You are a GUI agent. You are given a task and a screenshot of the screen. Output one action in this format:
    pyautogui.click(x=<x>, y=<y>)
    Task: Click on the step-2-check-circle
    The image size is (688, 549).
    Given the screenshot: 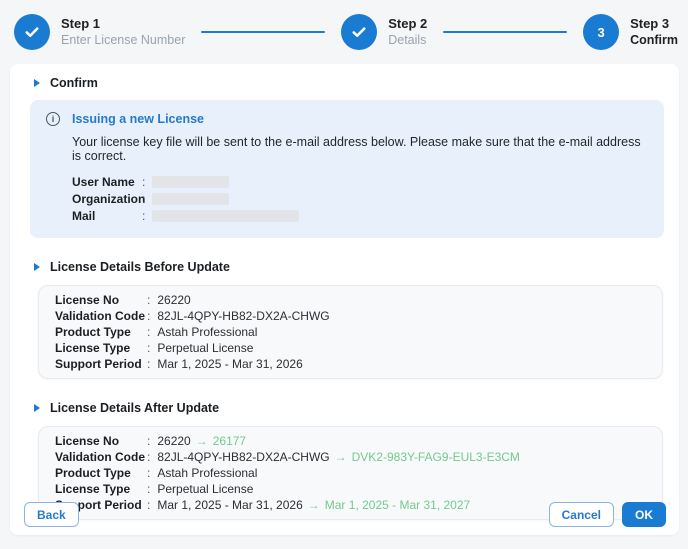 What is the action you would take?
    pyautogui.click(x=359, y=32)
    